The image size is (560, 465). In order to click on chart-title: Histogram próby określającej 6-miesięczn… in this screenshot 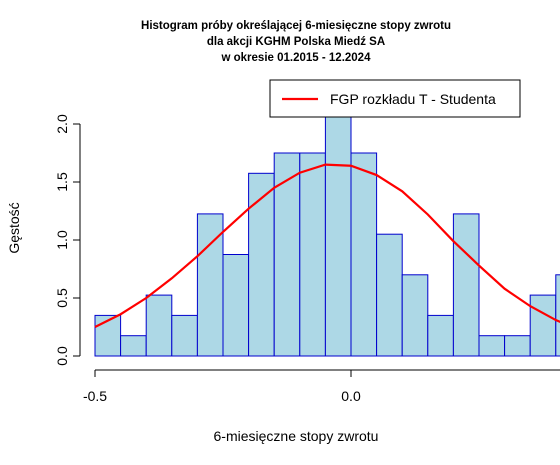, I will do `click(296, 42)`.